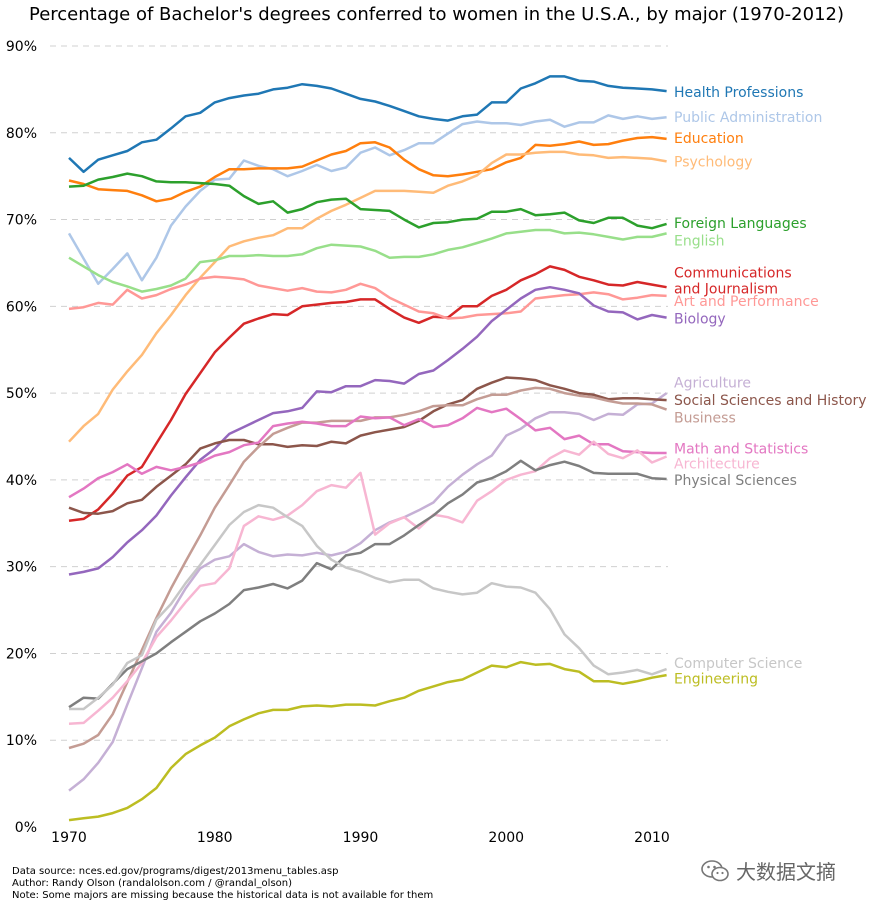 The height and width of the screenshot is (907, 873). What do you see at coordinates (21, 221) in the screenshot?
I see `y-tick-label: 70%` at bounding box center [21, 221].